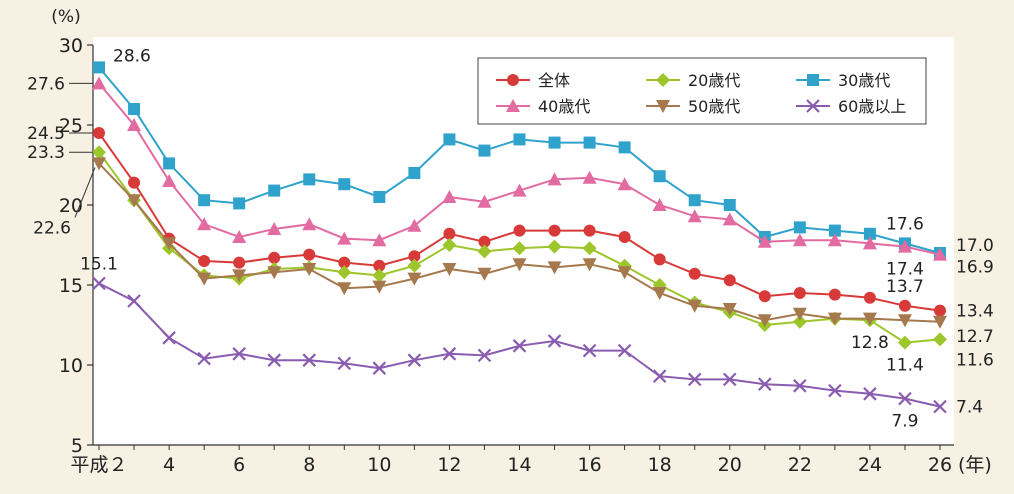 The width and height of the screenshot is (1014, 494). Describe the element at coordinates (905, 224) in the screenshot. I see `data-label: 17.6` at that location.